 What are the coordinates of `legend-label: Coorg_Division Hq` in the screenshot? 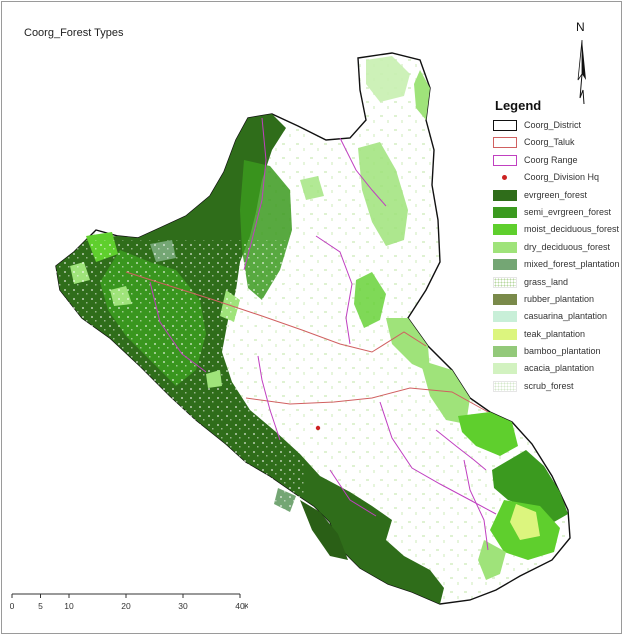 It's located at (562, 177).